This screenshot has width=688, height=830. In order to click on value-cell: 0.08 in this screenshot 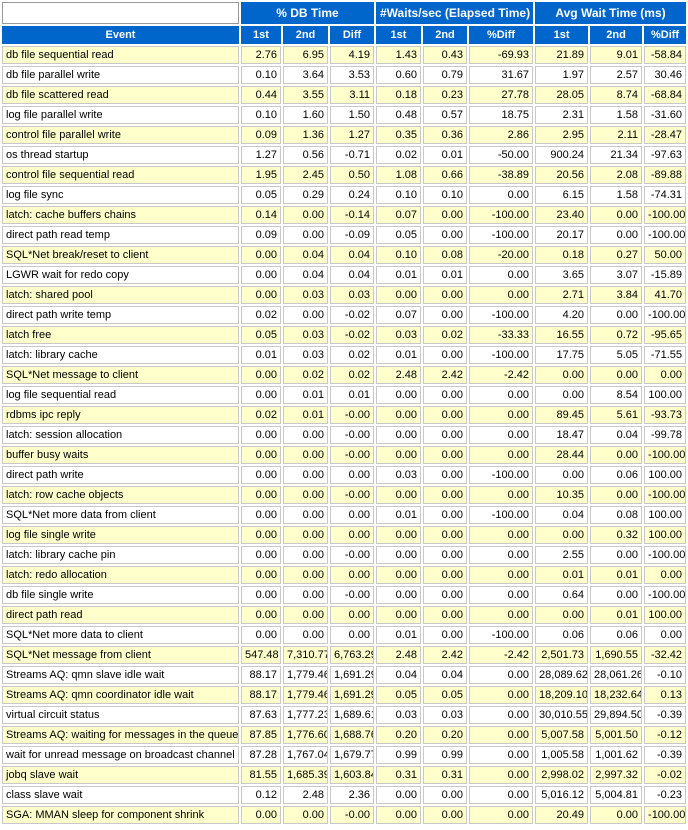, I will do `click(445, 255)`.